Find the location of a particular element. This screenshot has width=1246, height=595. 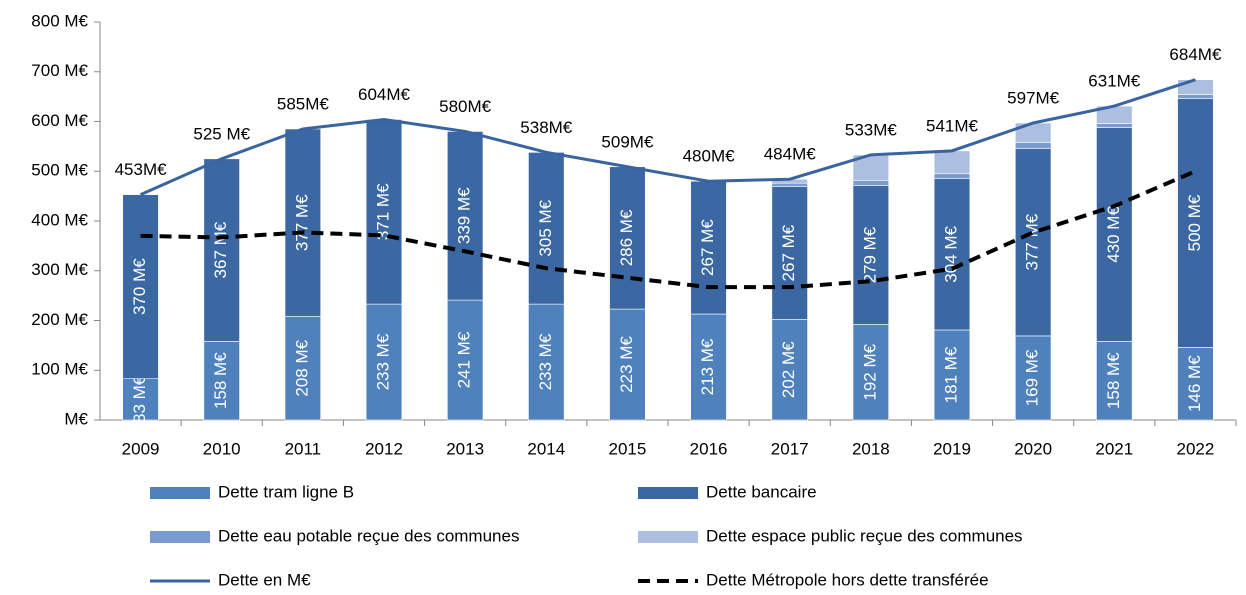

bar-value-label: 169 M€ is located at coordinates (1032, 377).